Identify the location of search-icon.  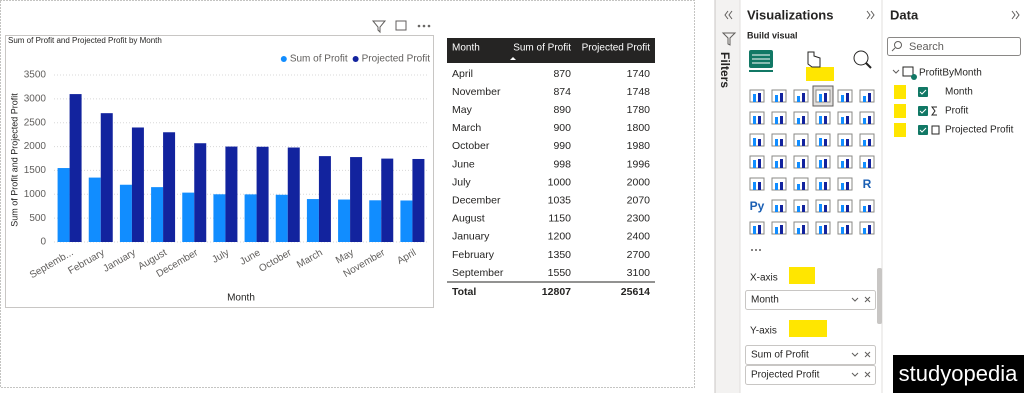
(893, 49).